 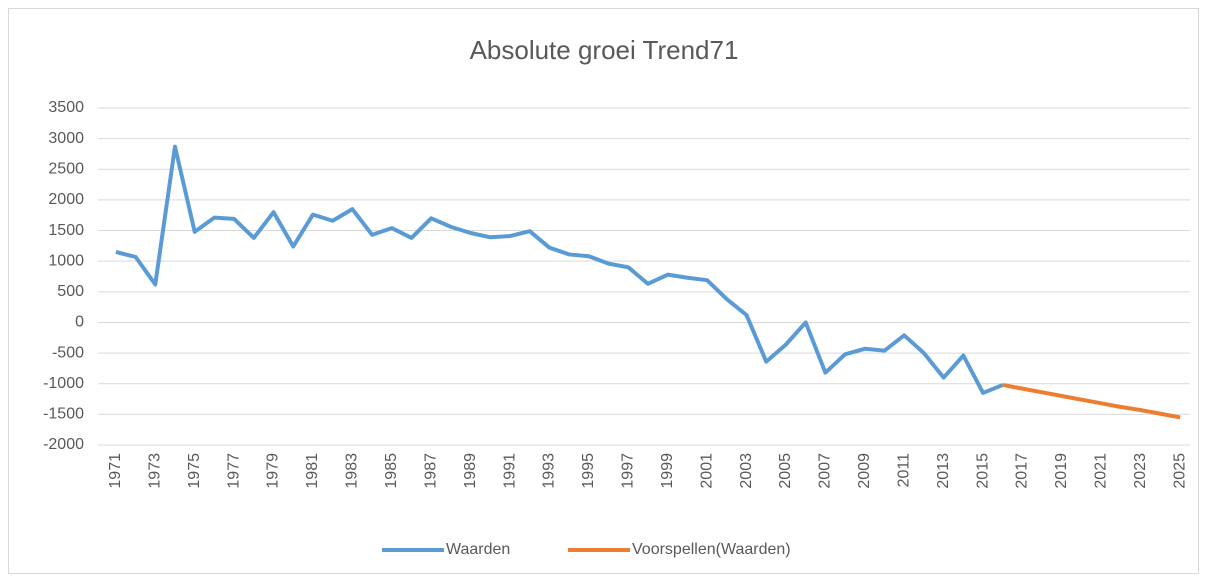 I want to click on y-tick-label: 3500, so click(x=66, y=107).